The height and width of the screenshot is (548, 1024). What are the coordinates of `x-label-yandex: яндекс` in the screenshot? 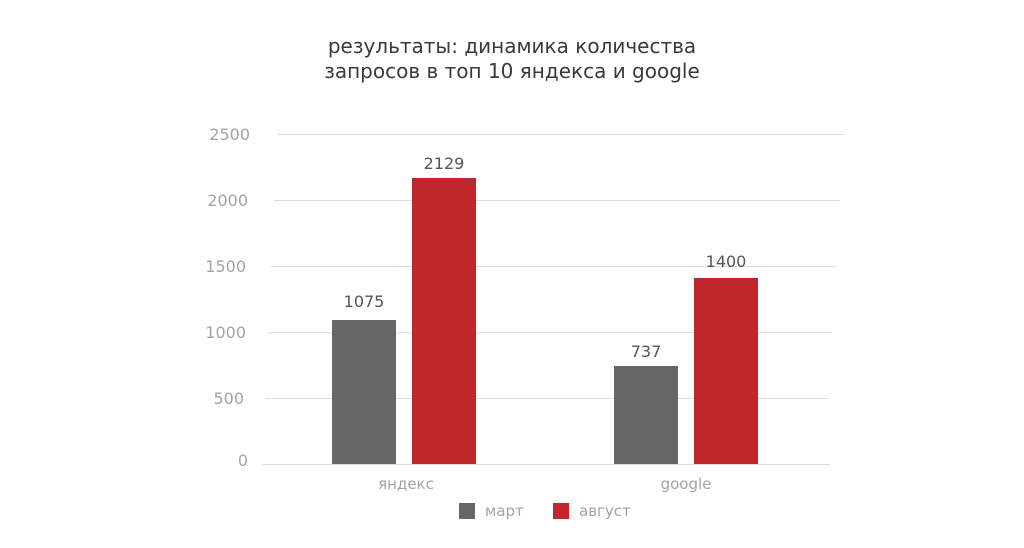 It's located at (406, 484).